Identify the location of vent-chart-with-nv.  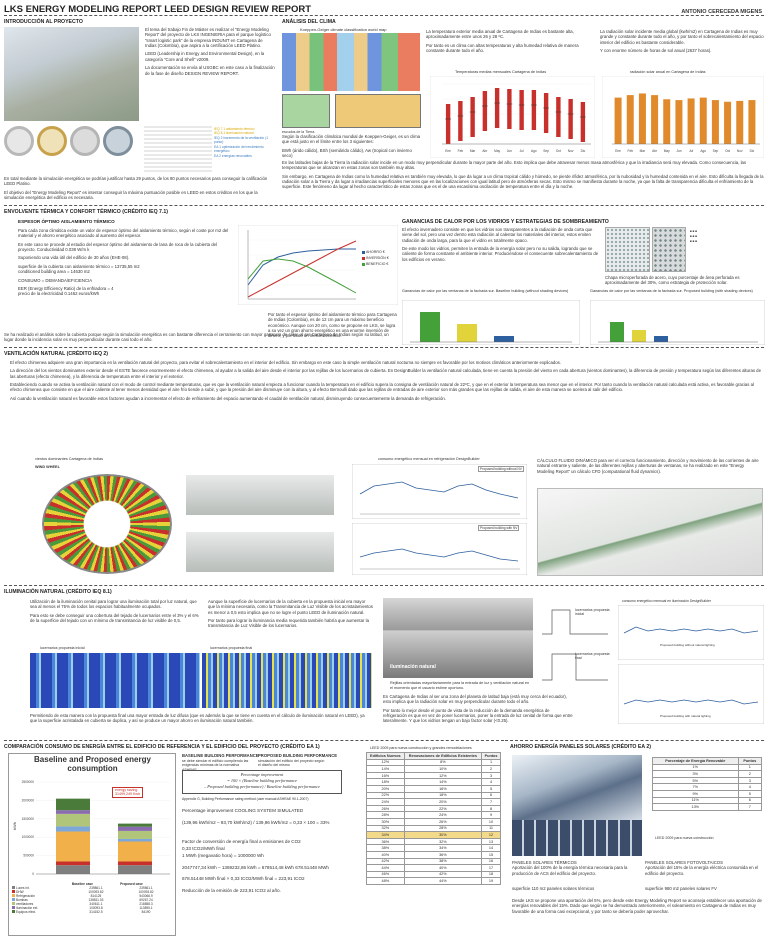
(439, 549).